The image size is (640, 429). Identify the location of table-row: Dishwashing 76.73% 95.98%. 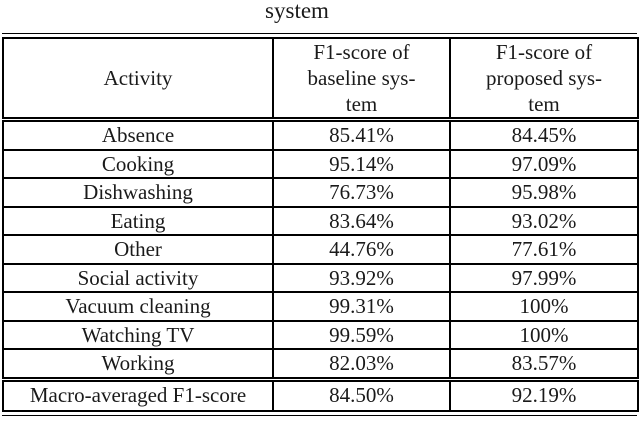
(320, 192).